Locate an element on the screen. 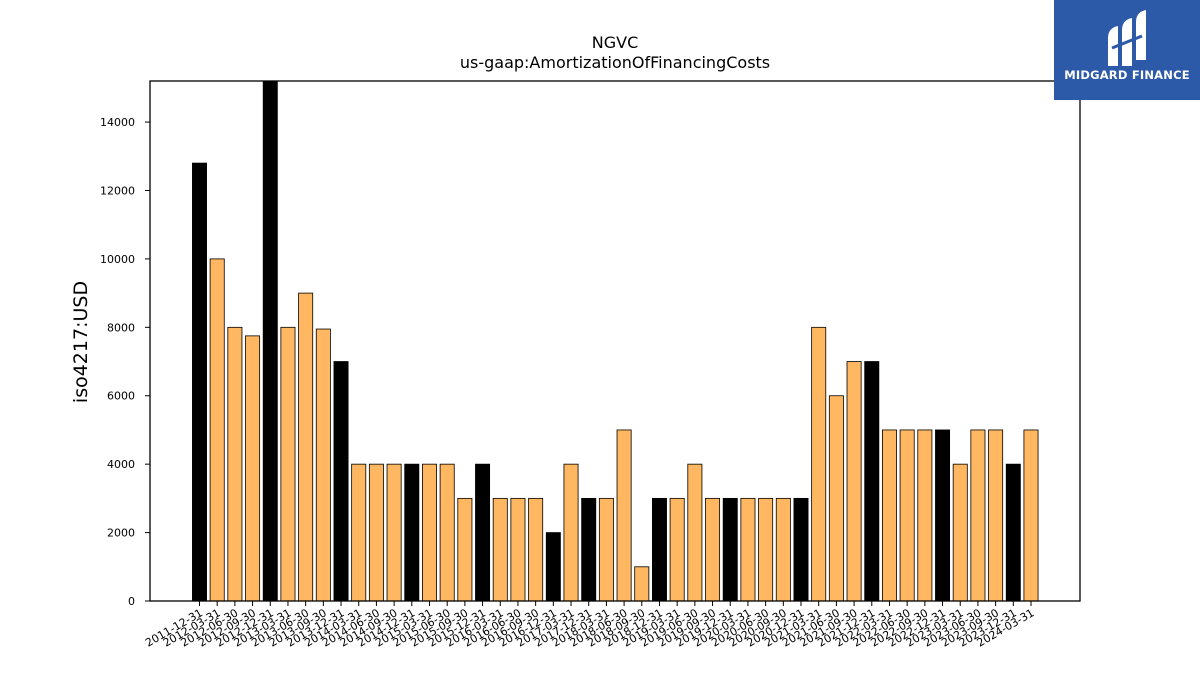 The image size is (1200, 675). y-tick-label: 8000 is located at coordinates (121, 327).